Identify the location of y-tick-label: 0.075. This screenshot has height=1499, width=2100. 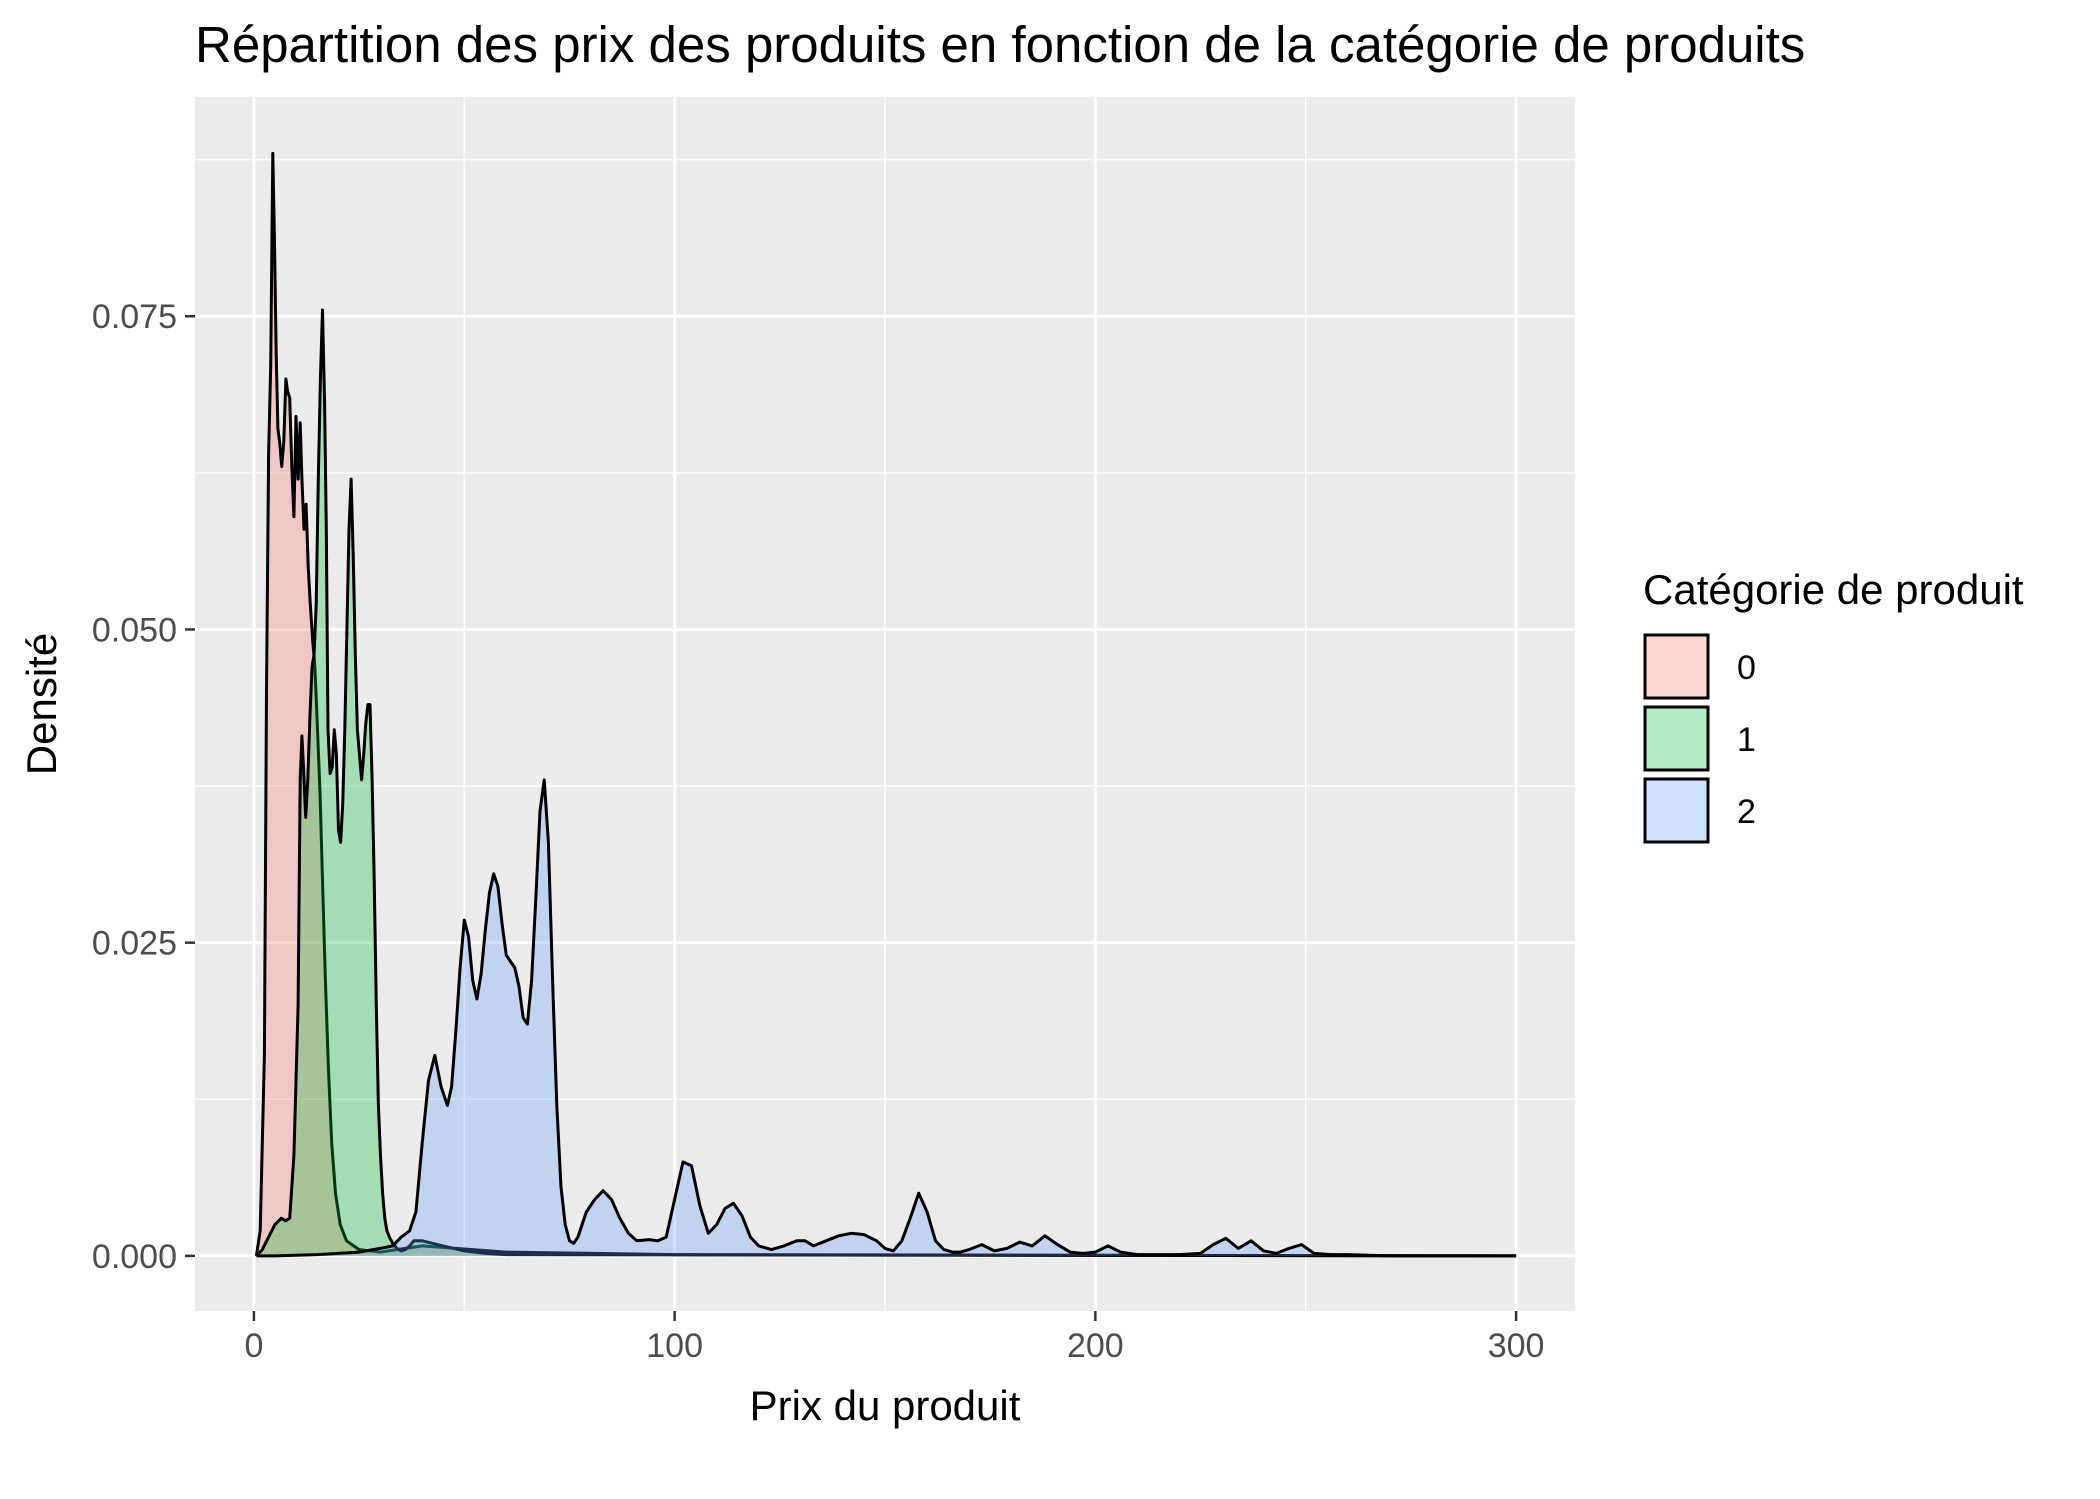
(134, 317).